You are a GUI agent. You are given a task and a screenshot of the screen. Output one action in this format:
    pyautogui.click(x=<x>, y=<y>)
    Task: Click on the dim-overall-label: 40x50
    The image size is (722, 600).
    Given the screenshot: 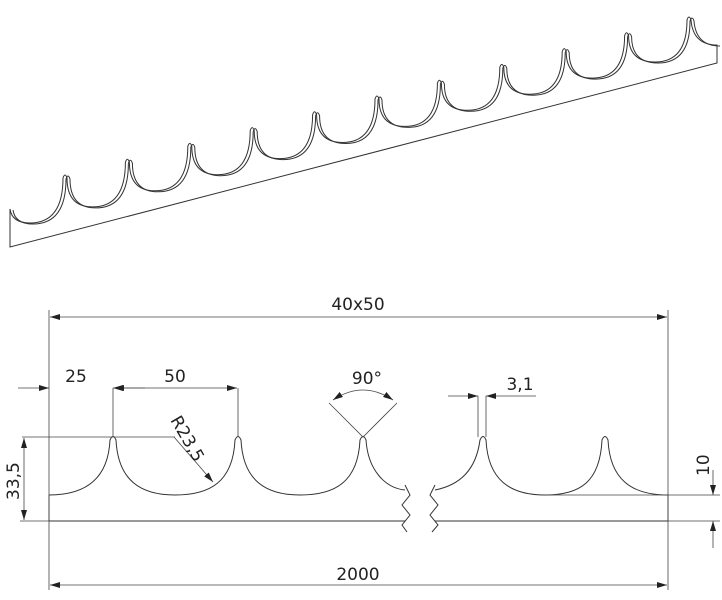 What is the action you would take?
    pyautogui.click(x=357, y=305)
    